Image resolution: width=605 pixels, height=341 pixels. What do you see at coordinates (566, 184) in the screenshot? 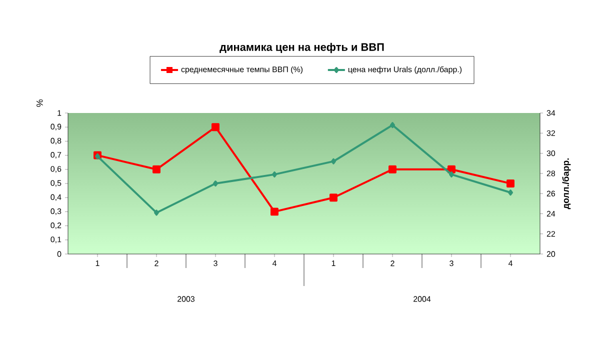
I see `y2-axis-title: долл./барр.` at bounding box center [566, 184].